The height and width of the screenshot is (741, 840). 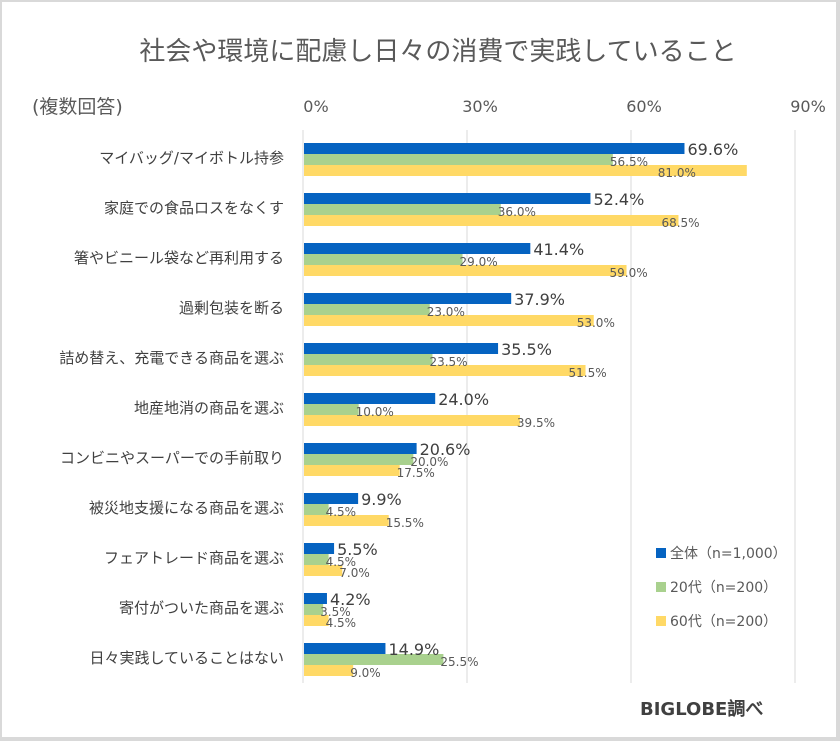 What do you see at coordinates (618, 199) in the screenshot?
I see `data-label: 52.4%` at bounding box center [618, 199].